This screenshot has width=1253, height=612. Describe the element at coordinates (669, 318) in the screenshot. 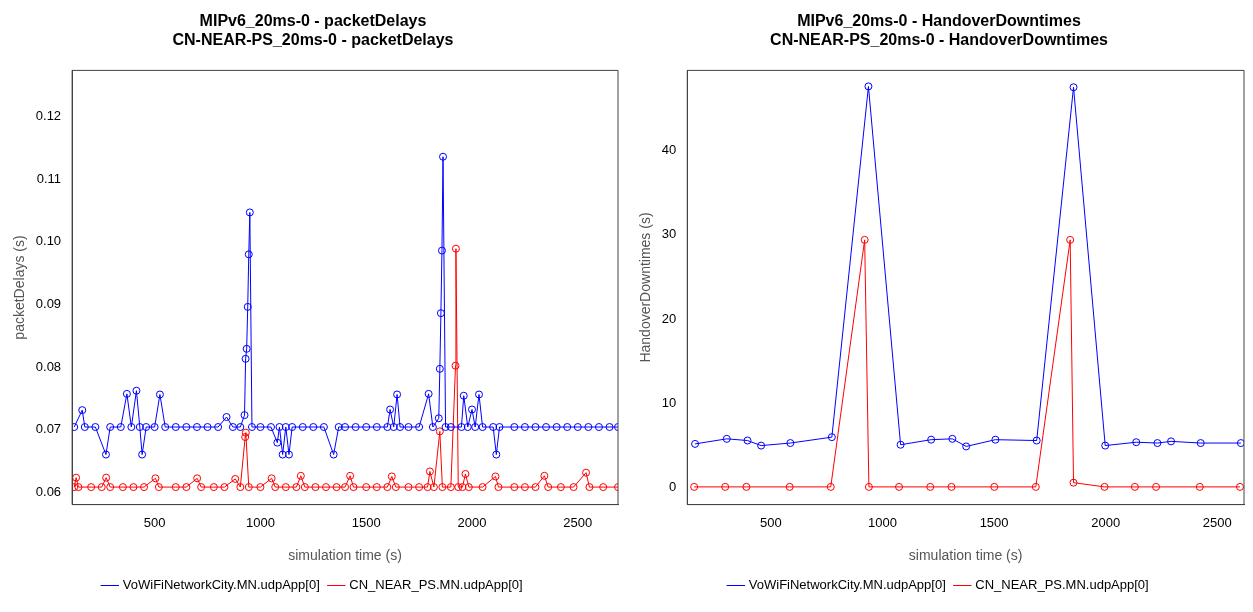

I see `y-tick-label: 20` at that location.